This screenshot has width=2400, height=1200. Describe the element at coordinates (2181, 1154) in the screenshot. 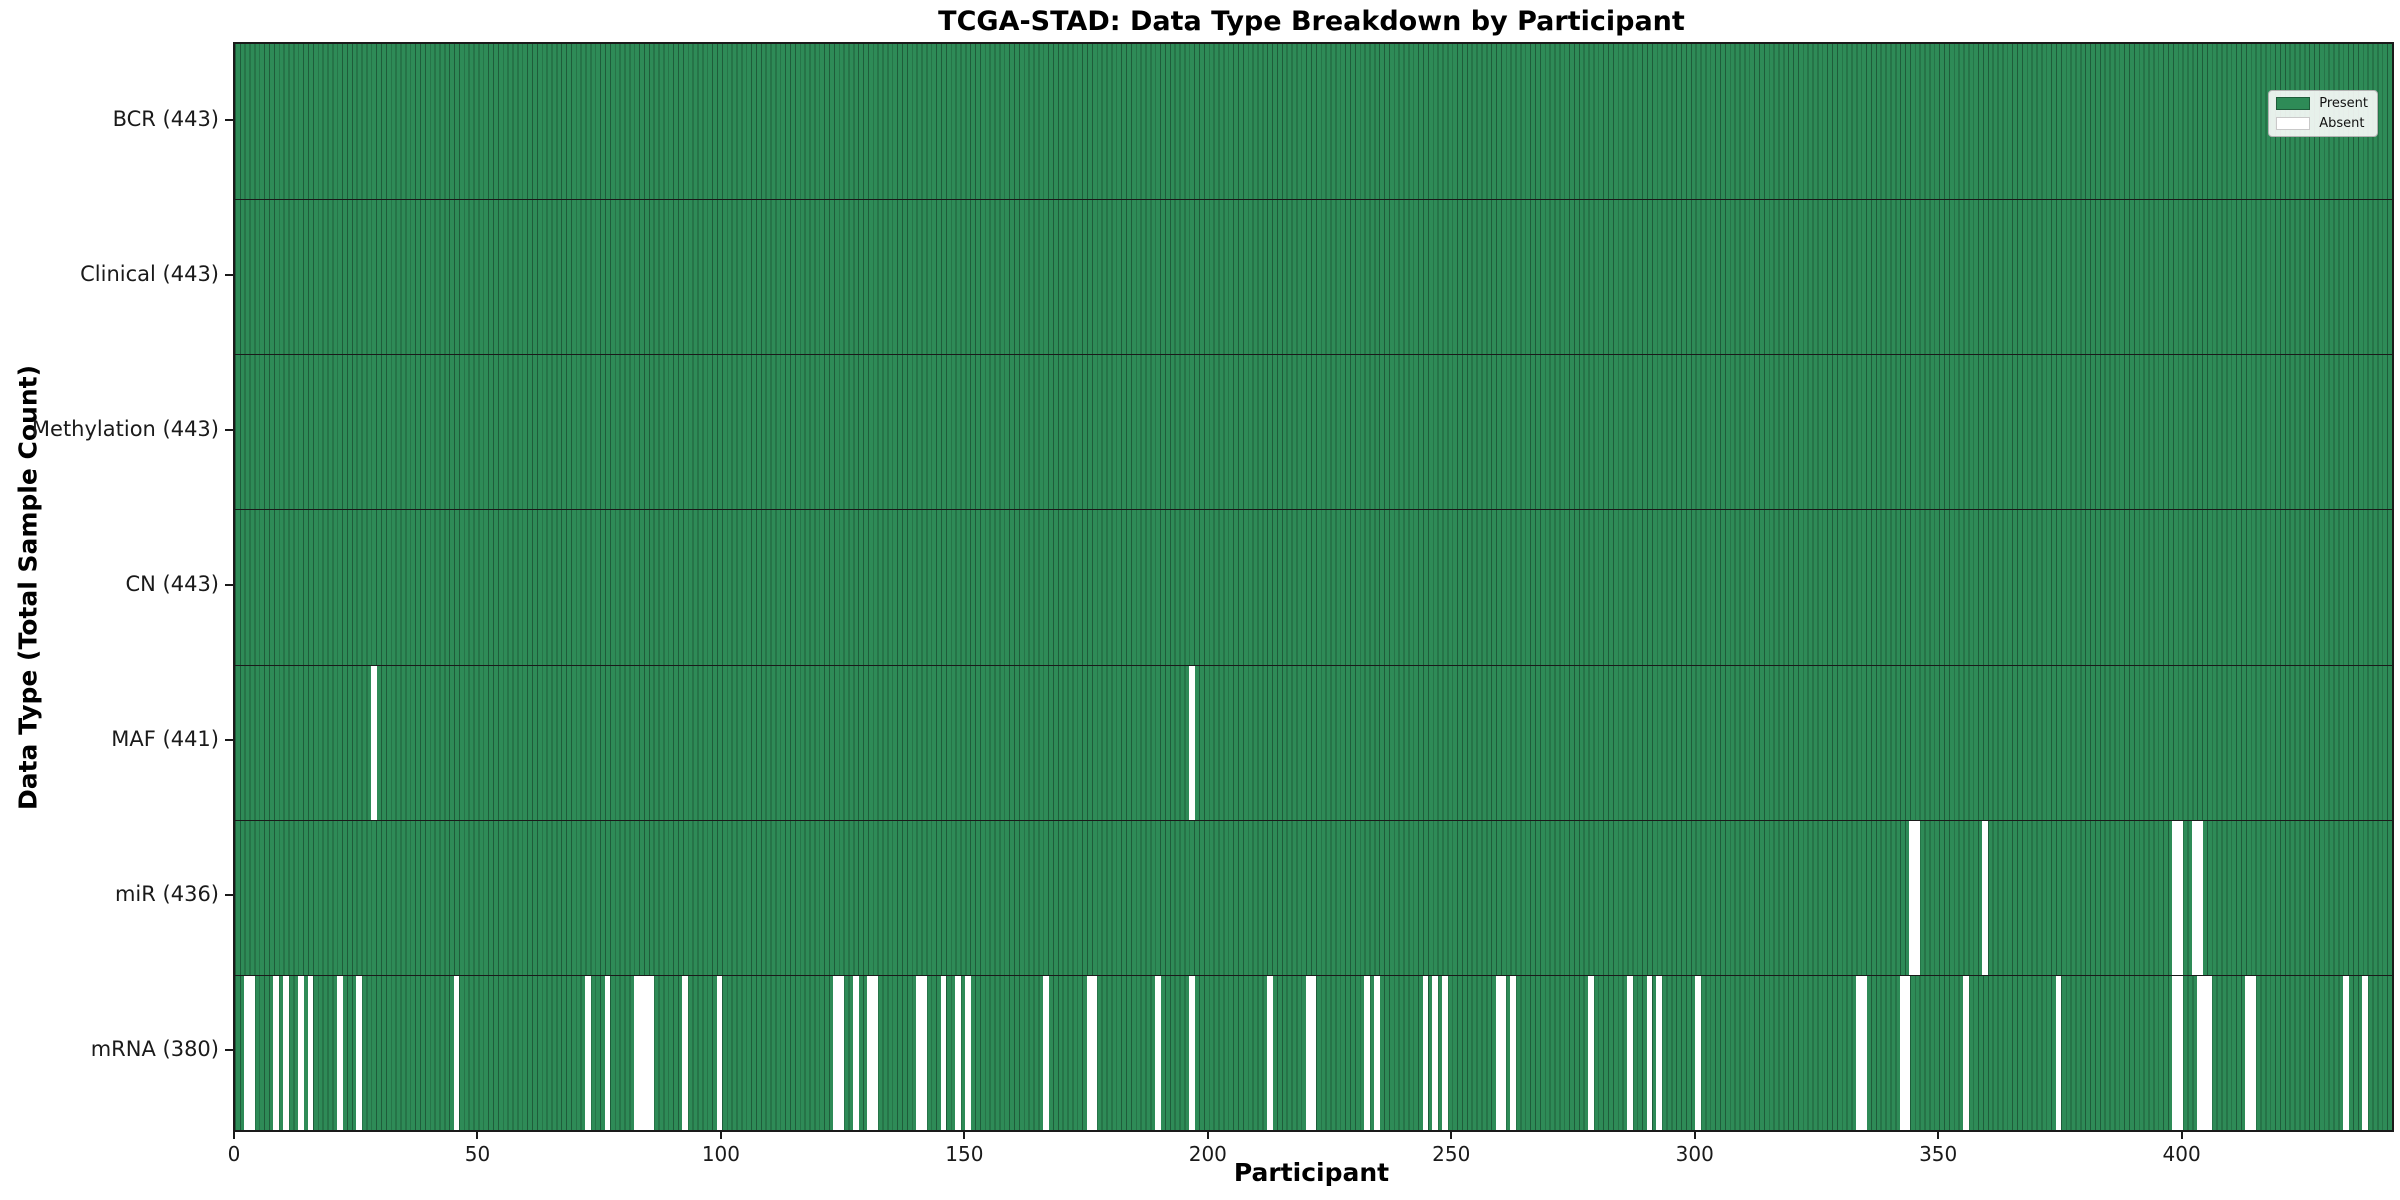

I see `x-tick-label: 400` at that location.